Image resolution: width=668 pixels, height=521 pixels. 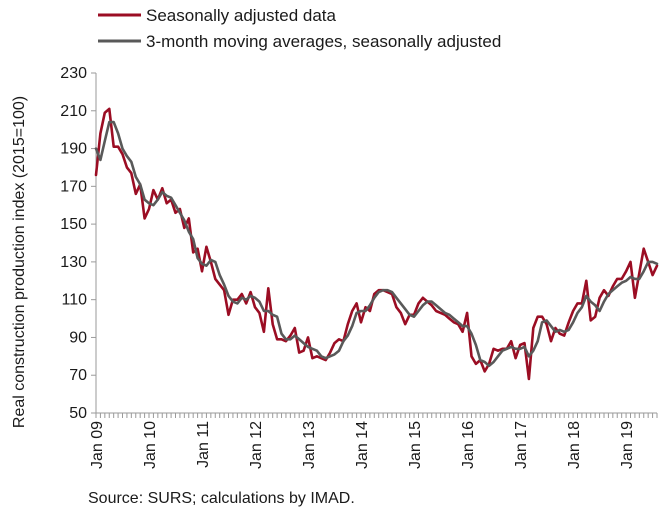 I want to click on y-tick-label: 110, so click(x=74, y=300).